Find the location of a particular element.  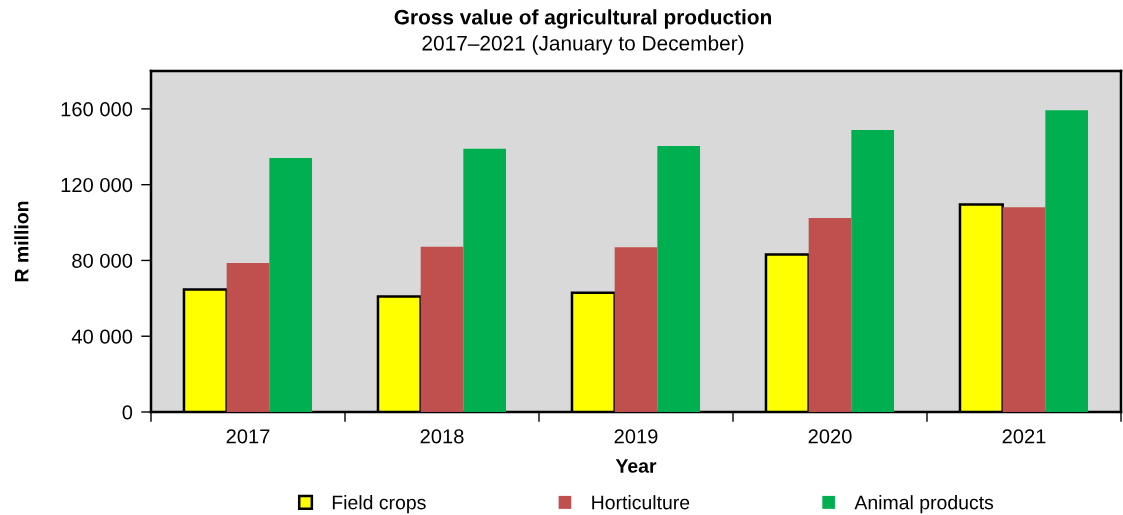

chart-subtitle: 2017–2021 (January to December) is located at coordinates (583, 45).